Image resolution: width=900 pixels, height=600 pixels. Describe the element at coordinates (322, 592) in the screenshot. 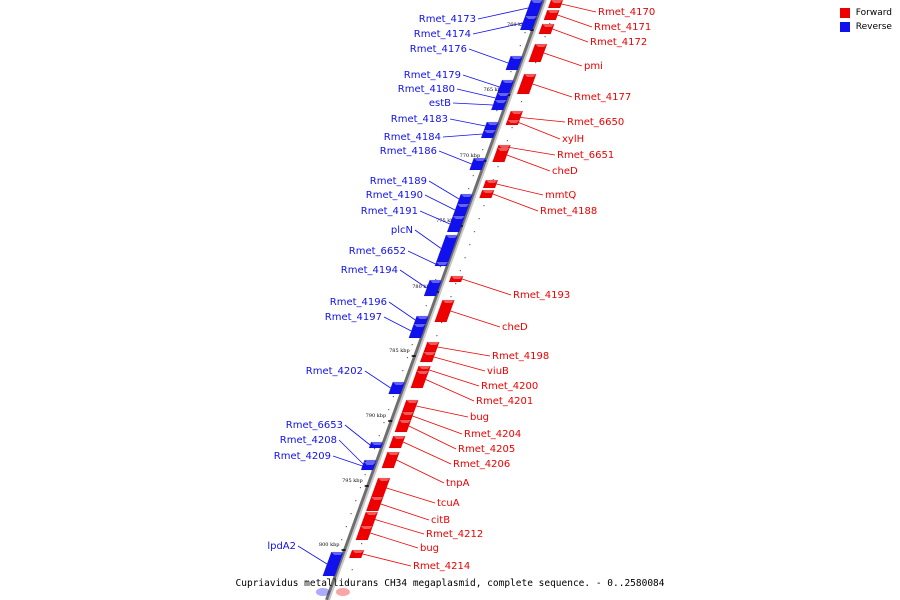

I see `reverse-gene-partial` at that location.